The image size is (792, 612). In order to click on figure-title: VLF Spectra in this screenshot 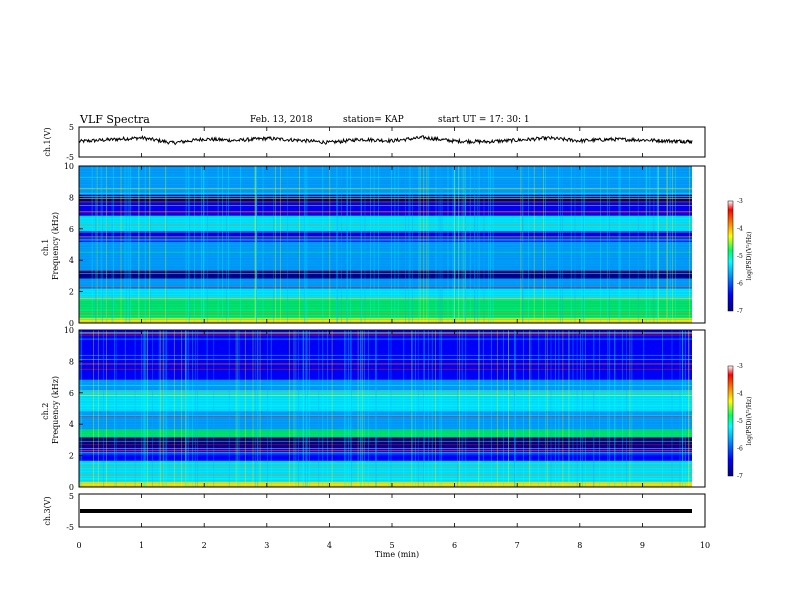, I will do `click(114, 119)`.